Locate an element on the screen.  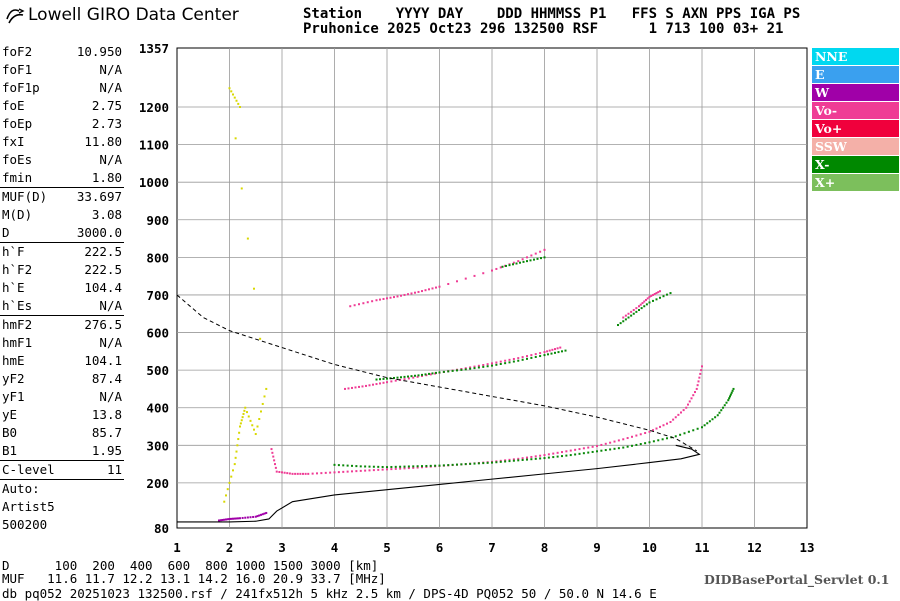
legend-item: SSW is located at coordinates (855, 146).